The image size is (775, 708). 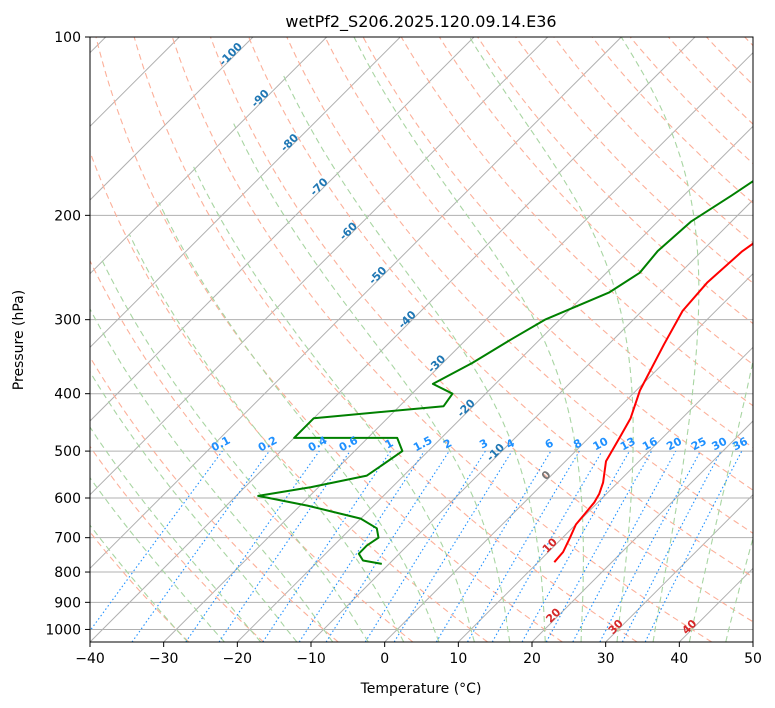 I want to click on mixing-ratio-label: 30, so click(x=720, y=444).